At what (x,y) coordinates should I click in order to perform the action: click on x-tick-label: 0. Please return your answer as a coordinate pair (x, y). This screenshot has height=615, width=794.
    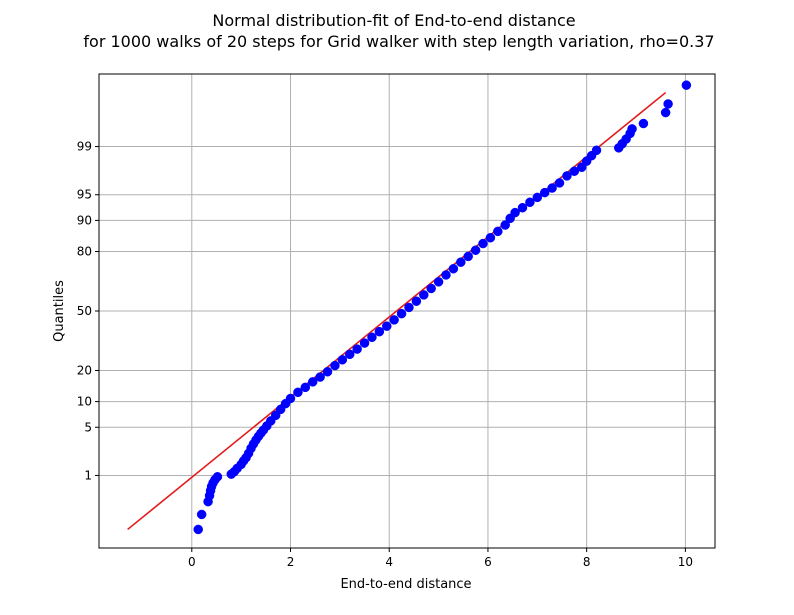
    Looking at the image, I should click on (192, 562).